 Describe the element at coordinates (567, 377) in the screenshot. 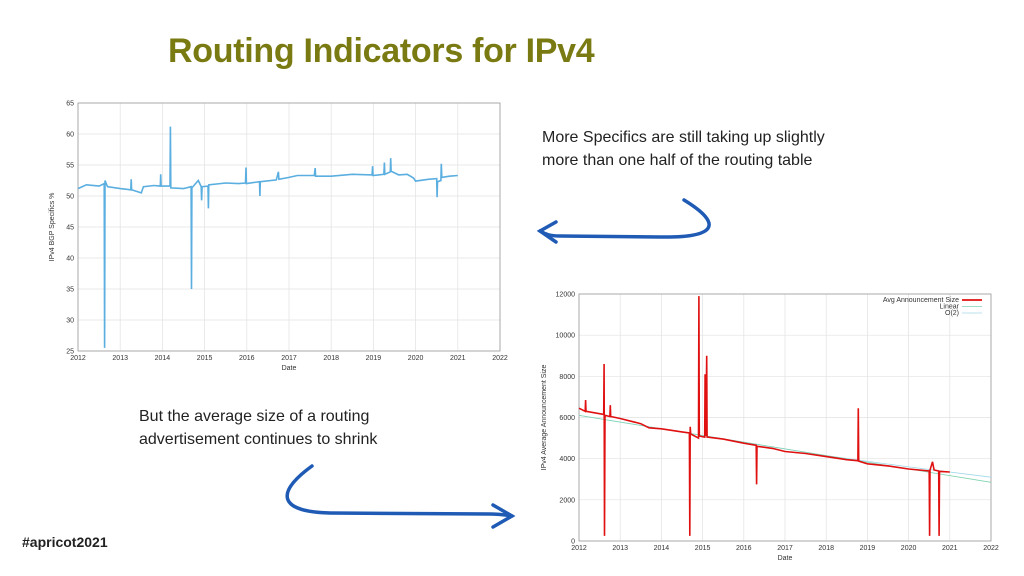

I see `y-tick-label: 8000` at that location.